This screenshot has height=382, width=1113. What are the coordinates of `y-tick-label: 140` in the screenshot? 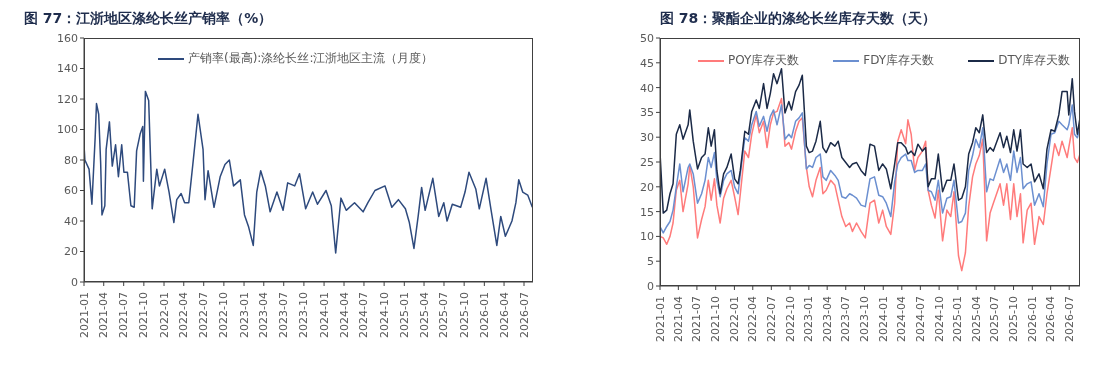 It's located at (67, 69).